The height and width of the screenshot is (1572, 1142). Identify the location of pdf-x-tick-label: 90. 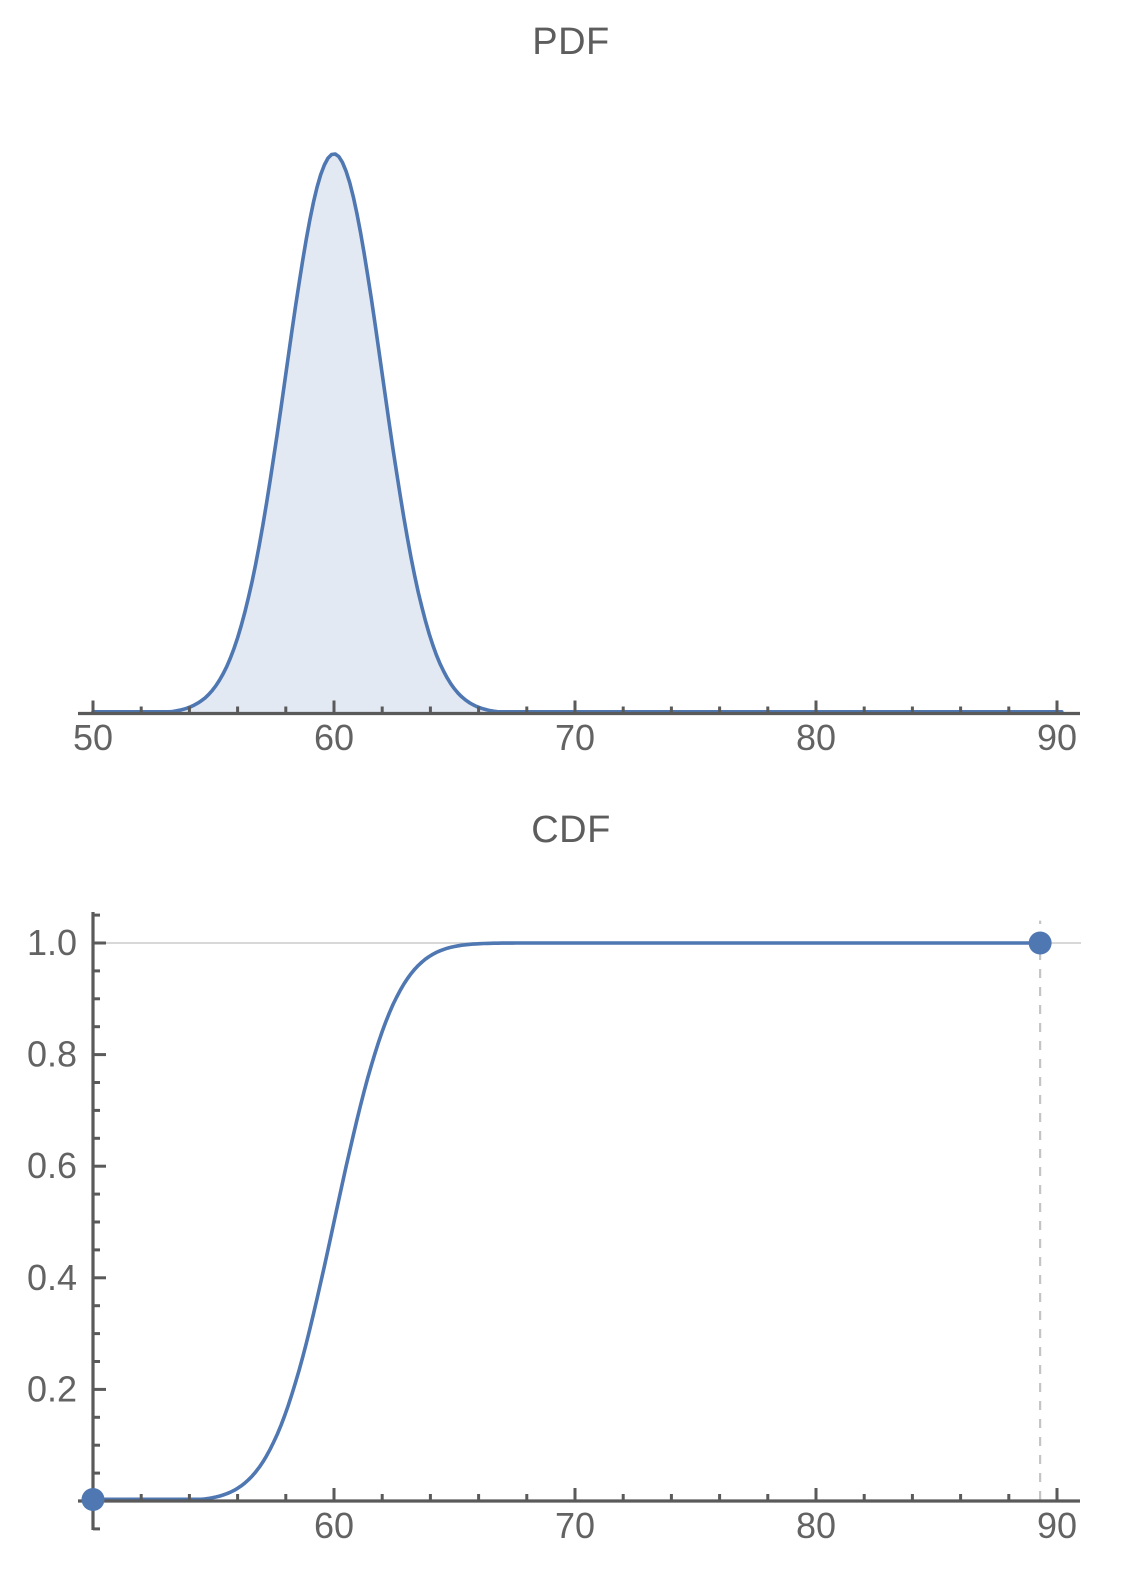
(1057, 737).